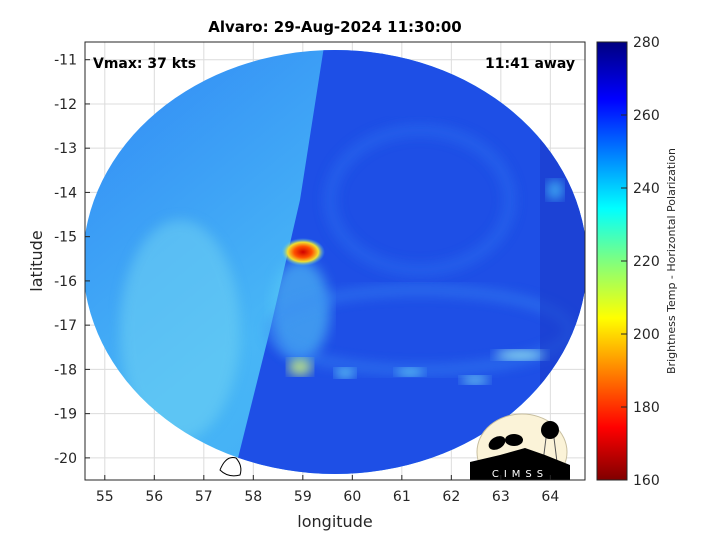 The width and height of the screenshot is (720, 544). I want to click on y-tick-label: -16, so click(65, 282).